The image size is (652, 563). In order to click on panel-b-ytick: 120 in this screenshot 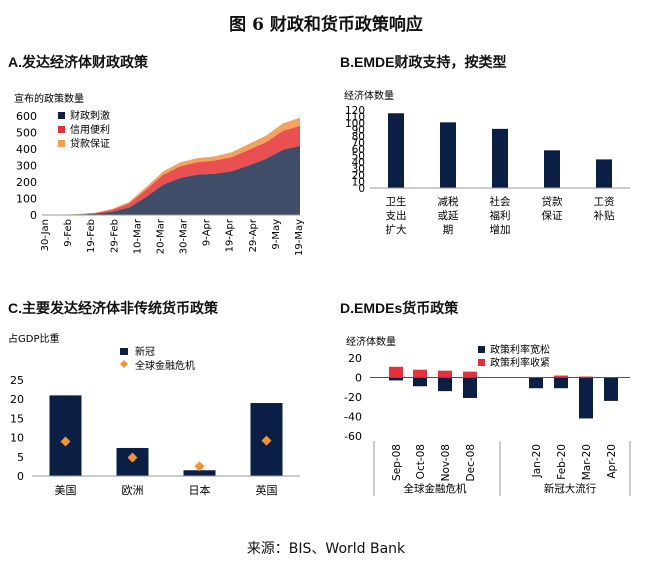, I will do `click(355, 111)`.